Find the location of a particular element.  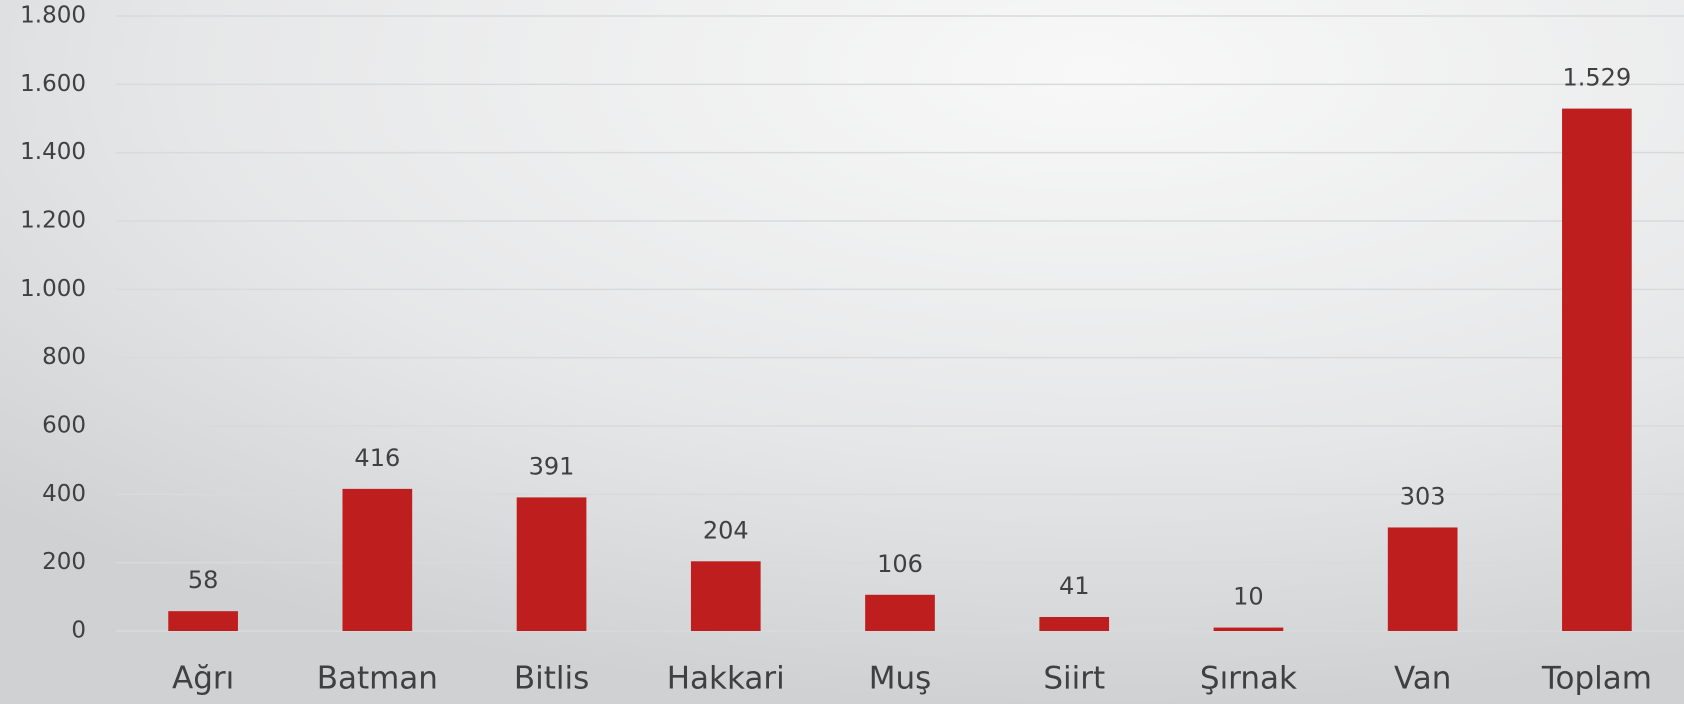

y-tick-label: 1.400 is located at coordinates (53, 152).